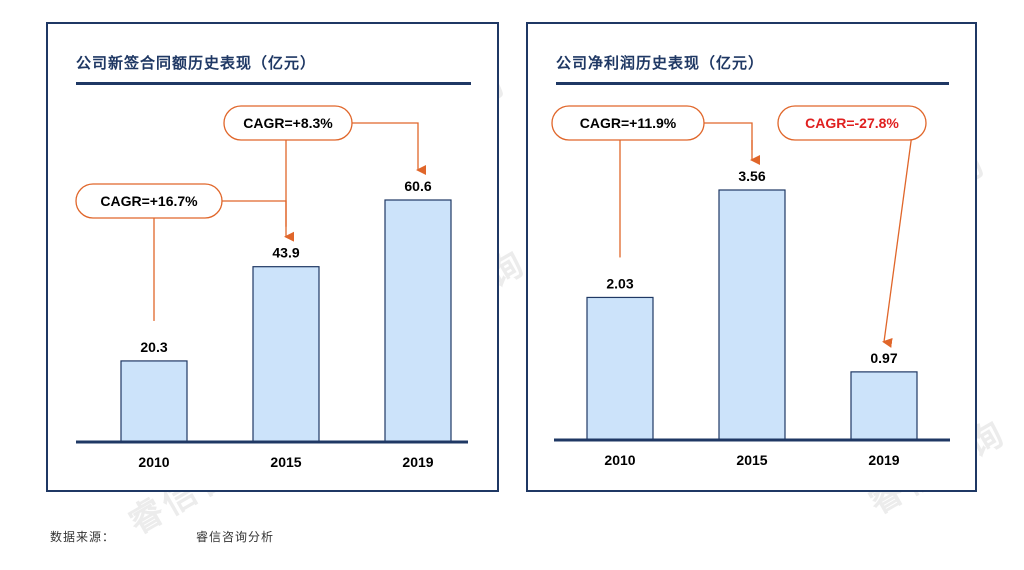 The image size is (1024, 570). Describe the element at coordinates (153, 347) in the screenshot. I see `data-label-2010: 20.3` at that location.